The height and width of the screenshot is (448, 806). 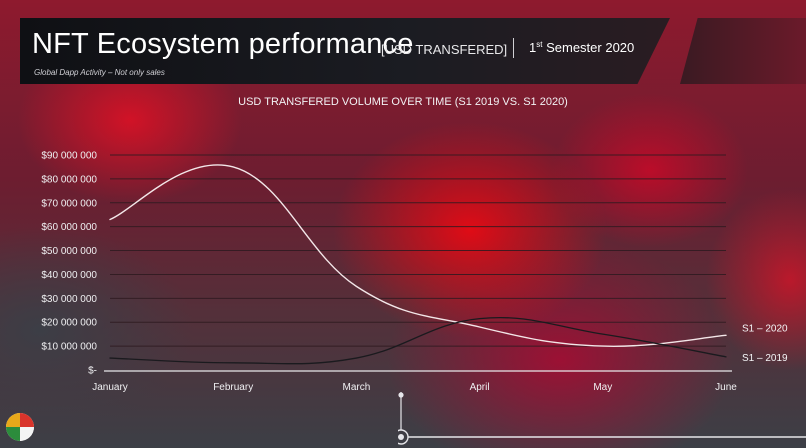 I want to click on y-tick-label: $80 000 000, so click(x=69, y=179).